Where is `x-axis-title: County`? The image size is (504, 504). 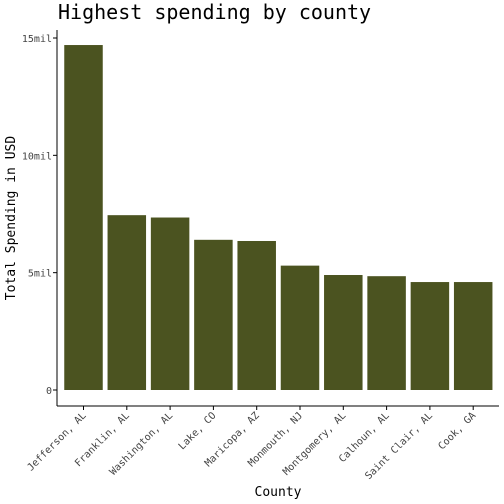
x-axis-title: County is located at coordinates (278, 492).